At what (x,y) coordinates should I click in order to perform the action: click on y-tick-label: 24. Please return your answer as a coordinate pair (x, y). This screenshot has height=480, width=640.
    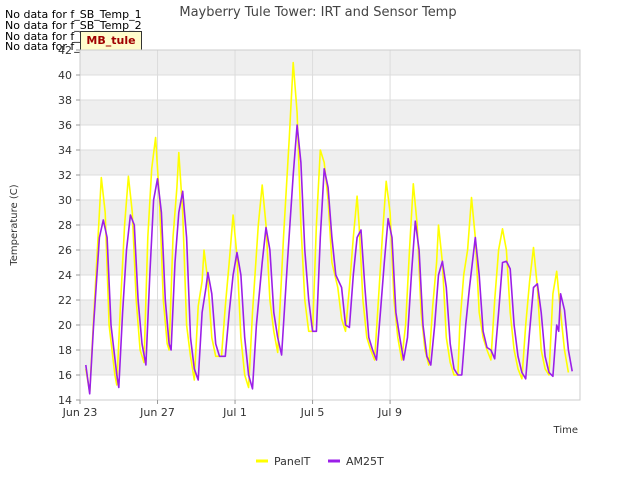
    Looking at the image, I should click on (65, 275).